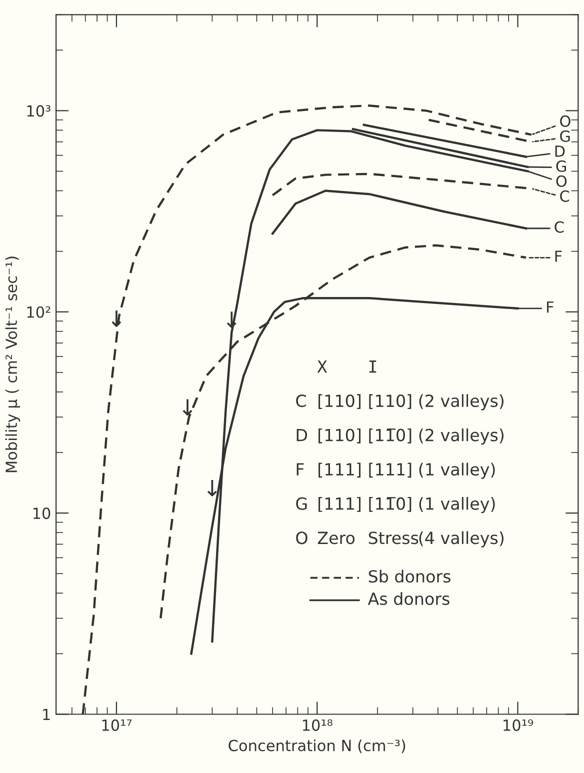 The width and height of the screenshot is (584, 773). What do you see at coordinates (117, 725) in the screenshot?
I see `x-tick-label: 10¹⁷` at bounding box center [117, 725].